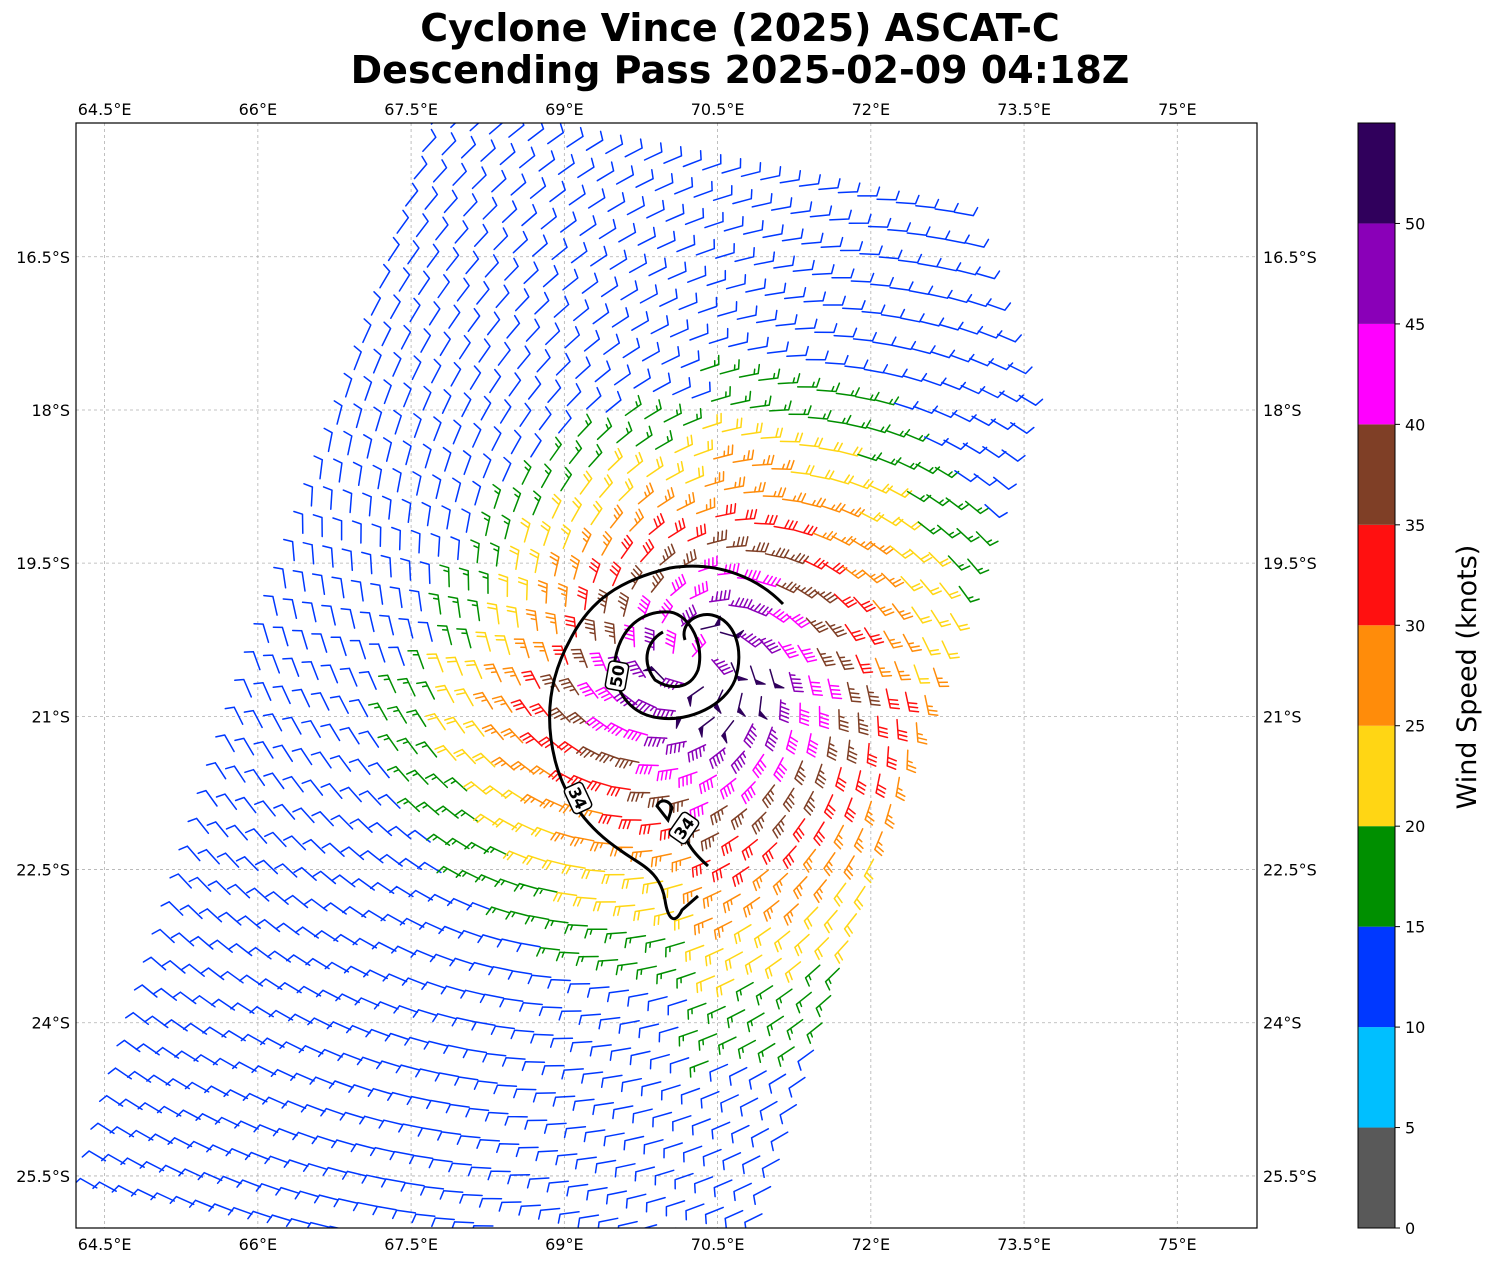  Describe the element at coordinates (1282, 410) in the screenshot. I see `lat-tick-label-right: 18°S` at that location.